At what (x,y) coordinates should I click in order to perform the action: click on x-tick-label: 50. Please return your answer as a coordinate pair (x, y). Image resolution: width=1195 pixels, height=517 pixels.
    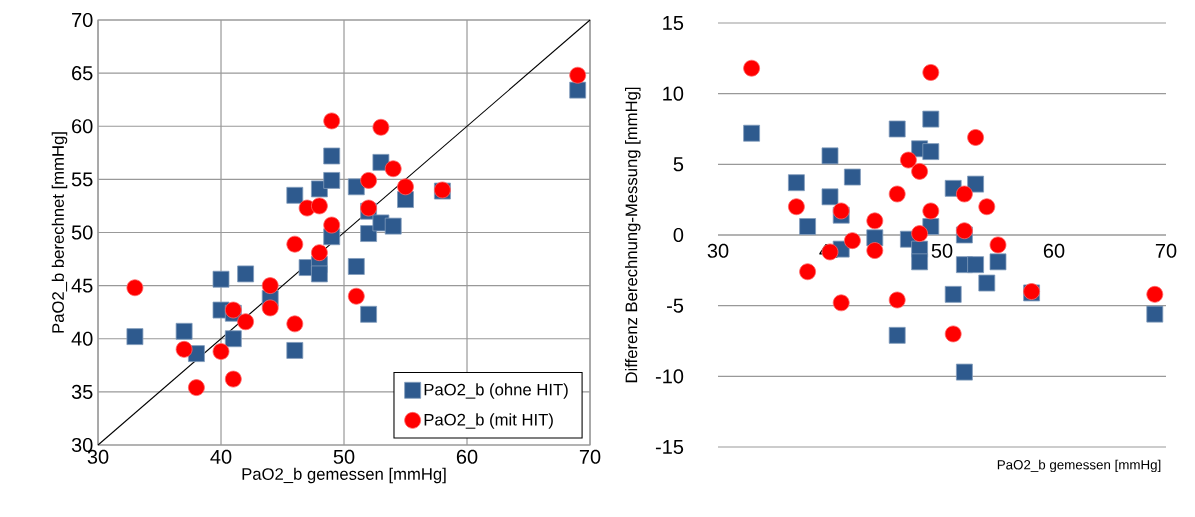
    Looking at the image, I should click on (942, 250).